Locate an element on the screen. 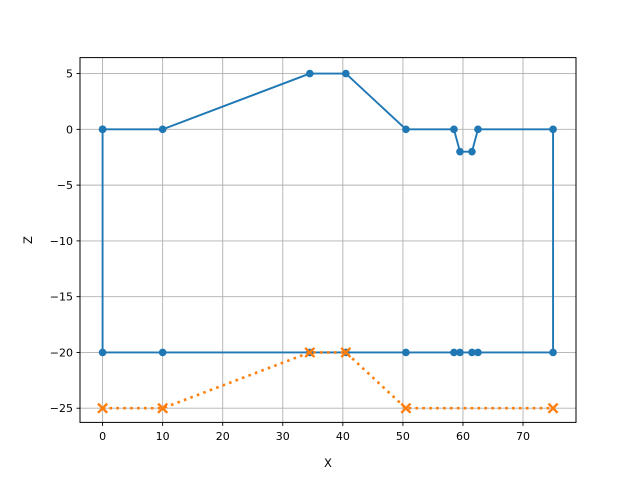  x-tick-label: 20 is located at coordinates (223, 436).